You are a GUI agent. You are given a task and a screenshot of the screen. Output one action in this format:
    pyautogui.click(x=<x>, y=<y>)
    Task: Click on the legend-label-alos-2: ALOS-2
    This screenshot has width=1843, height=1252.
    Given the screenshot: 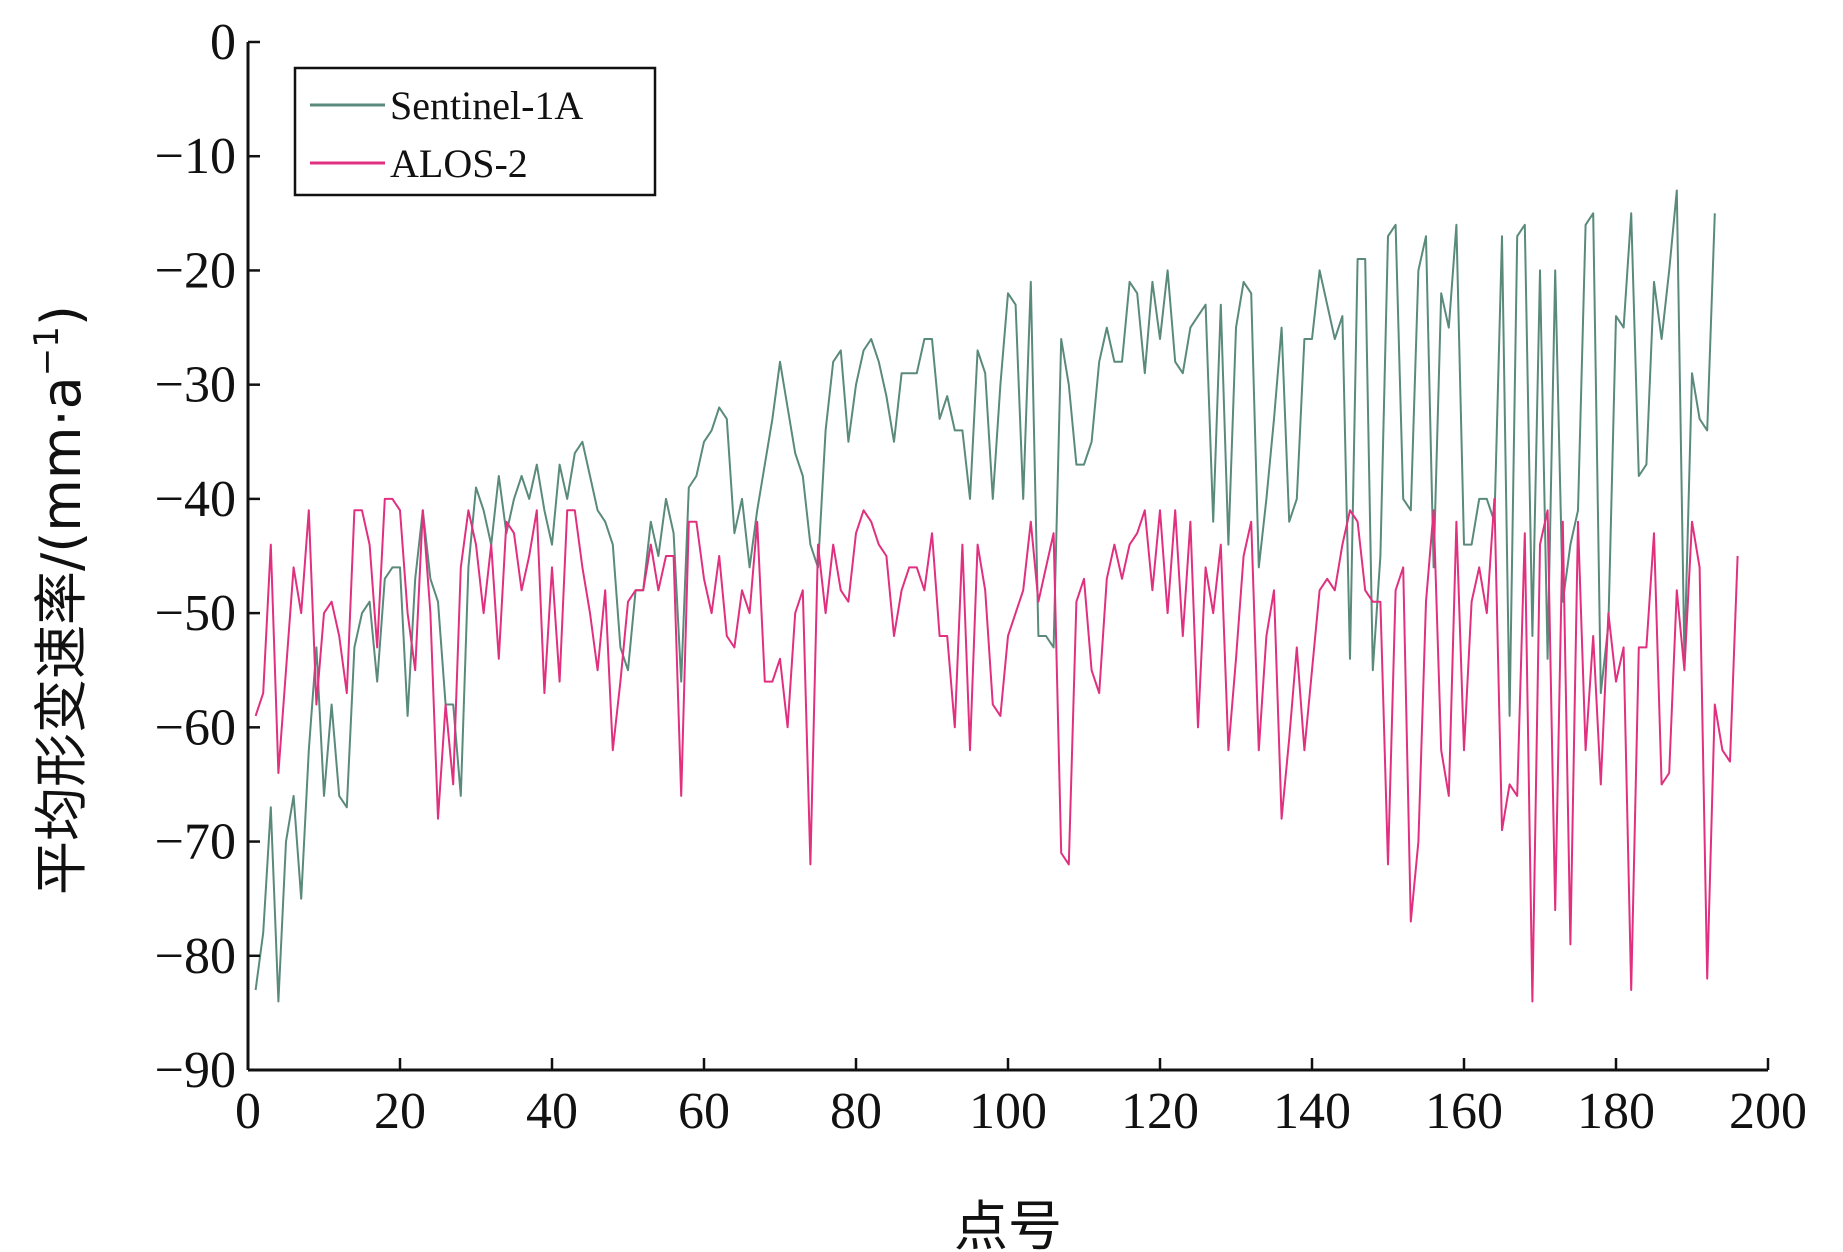 What is the action you would take?
    pyautogui.click(x=459, y=163)
    